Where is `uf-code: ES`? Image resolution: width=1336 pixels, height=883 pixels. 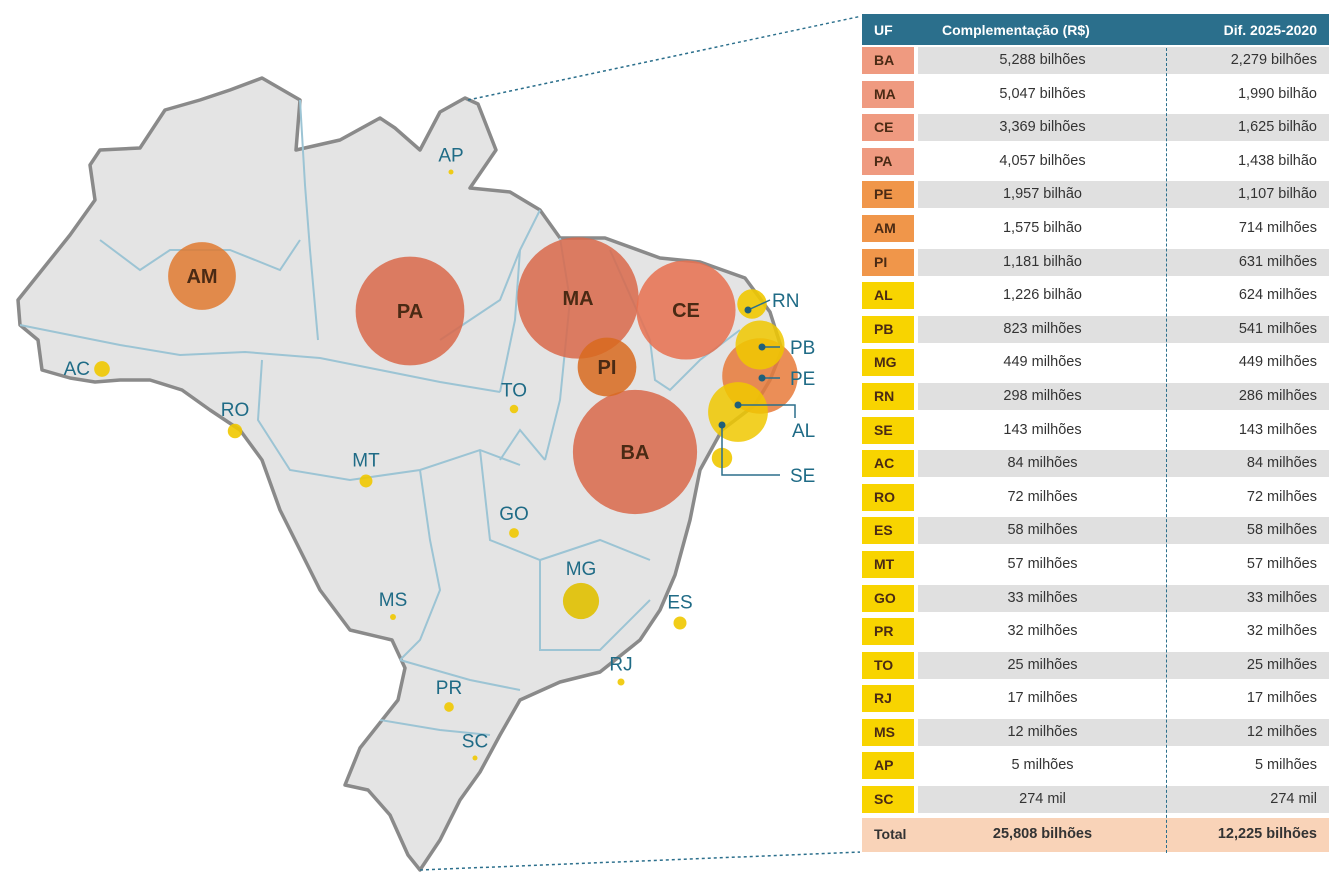
uf-code: ES is located at coordinates (883, 530).